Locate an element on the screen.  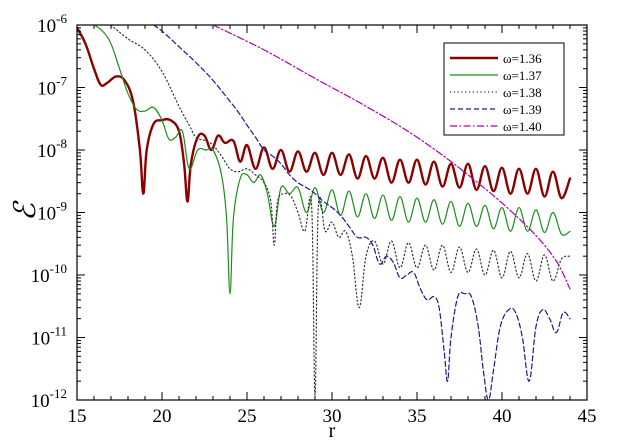
legend-items: ω=1.36 ω=1.37 ω=1.38 ω=1.39 ω=1.40 is located at coordinates (496, 92).